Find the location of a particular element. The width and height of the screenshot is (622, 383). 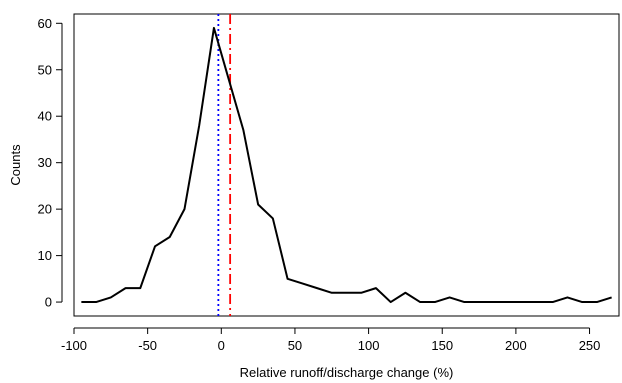

y-tick-label: 40 is located at coordinates (45, 116).